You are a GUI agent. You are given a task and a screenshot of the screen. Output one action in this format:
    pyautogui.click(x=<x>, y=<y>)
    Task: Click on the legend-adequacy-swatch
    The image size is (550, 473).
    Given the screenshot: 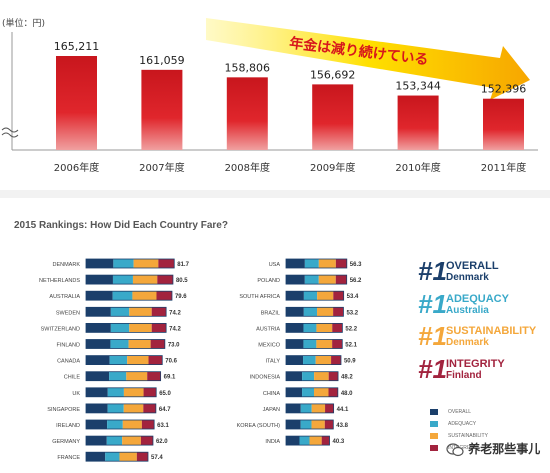 What is the action you would take?
    pyautogui.click(x=434, y=424)
    